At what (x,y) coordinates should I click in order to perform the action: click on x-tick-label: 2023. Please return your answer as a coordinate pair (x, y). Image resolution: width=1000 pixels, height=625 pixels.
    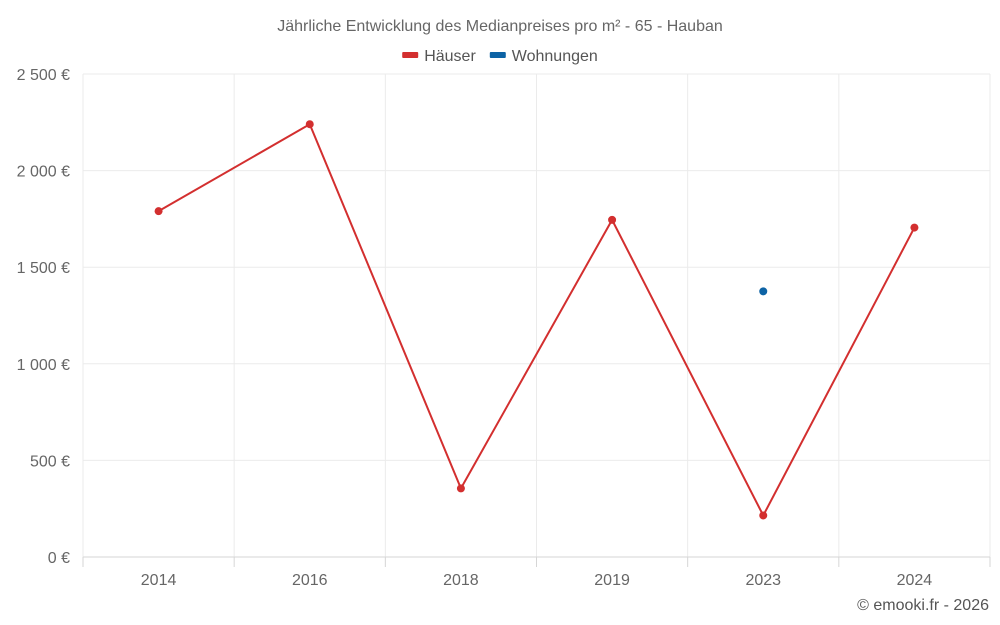
    Looking at the image, I should click on (763, 580).